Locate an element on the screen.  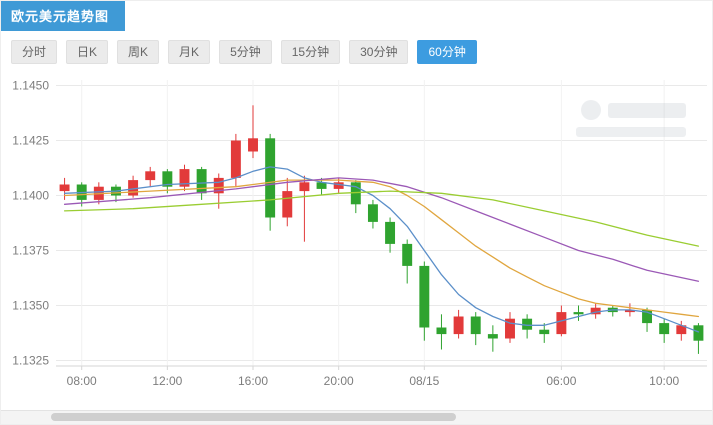
x-axis-label: 08/15 is located at coordinates (424, 381).